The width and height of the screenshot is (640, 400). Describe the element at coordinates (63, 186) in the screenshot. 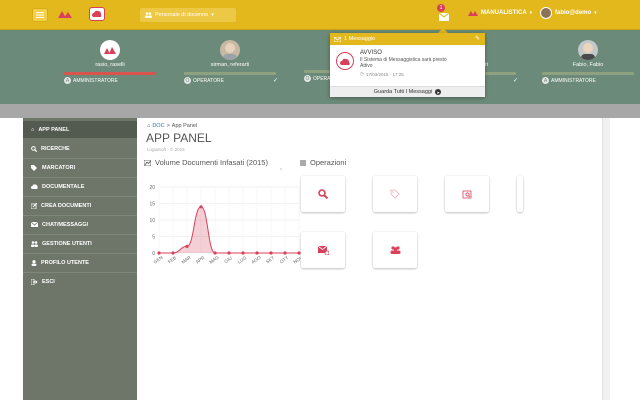

I see `sidebar-item-label: DOCUMENTALE` at that location.